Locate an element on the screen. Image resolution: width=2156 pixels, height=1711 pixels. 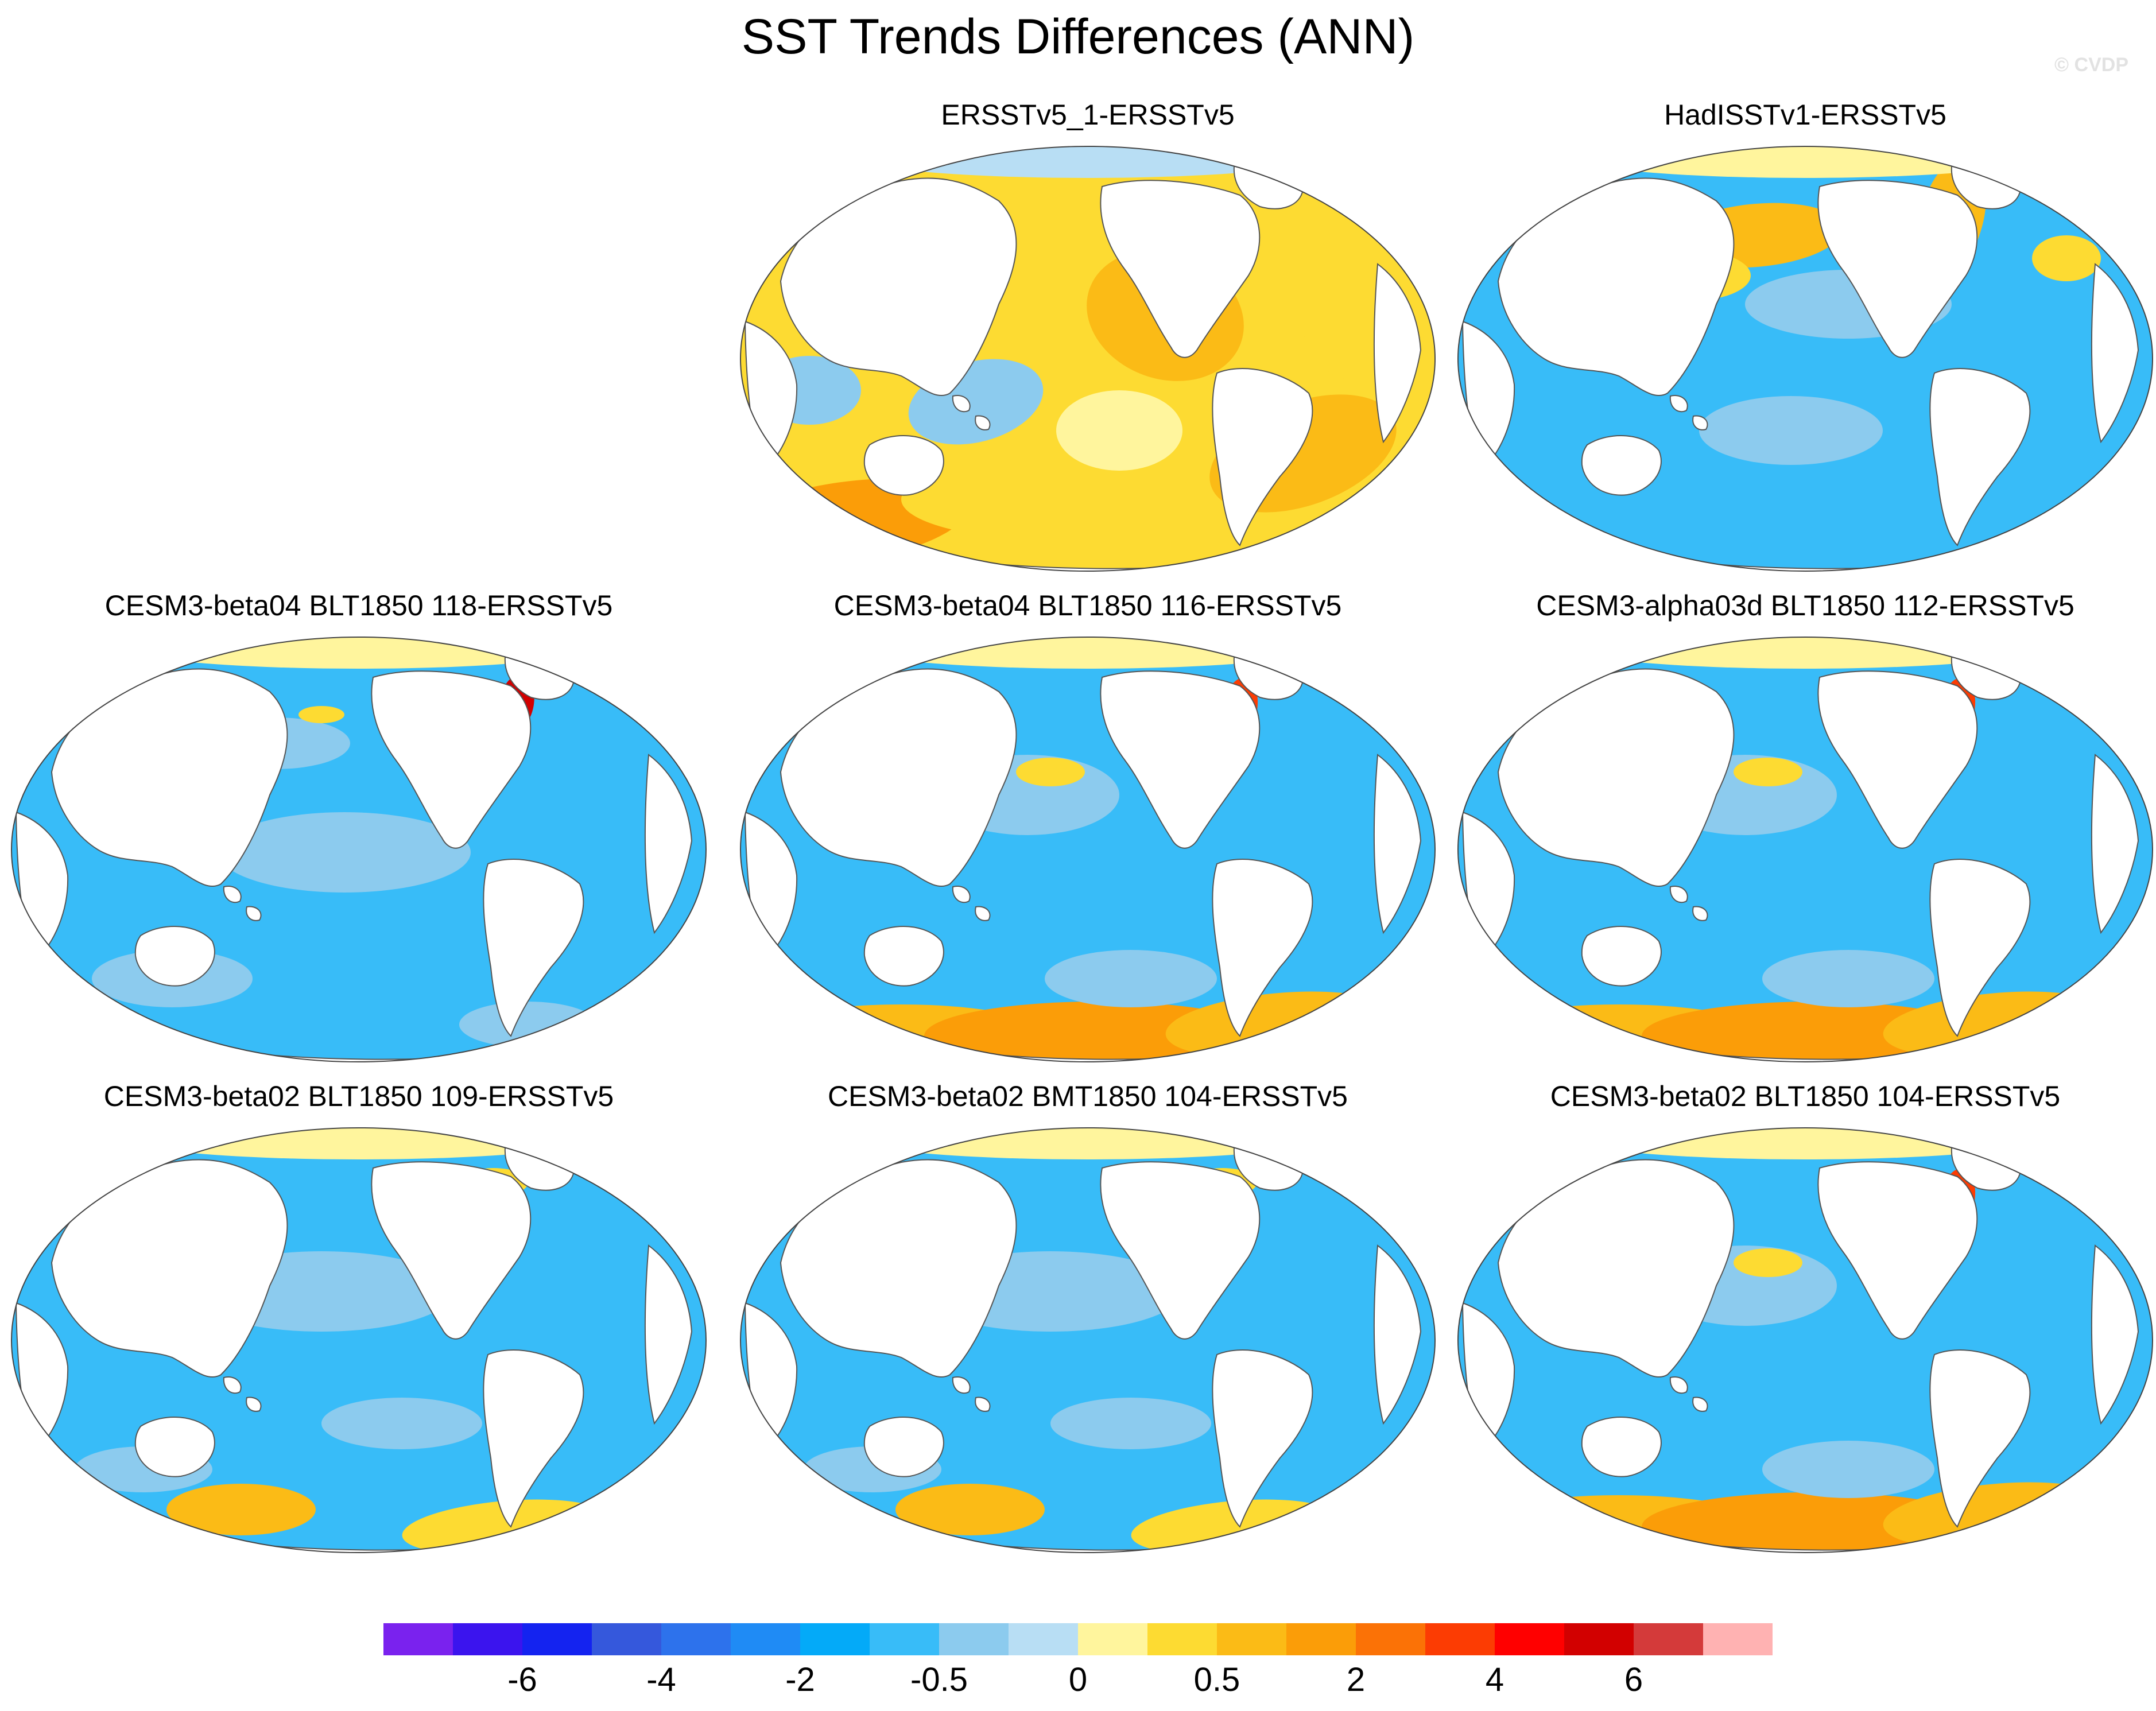
map-panel: CESM3-beta04 BLT1850 116-ERSSTv5 is located at coordinates (1088, 832).